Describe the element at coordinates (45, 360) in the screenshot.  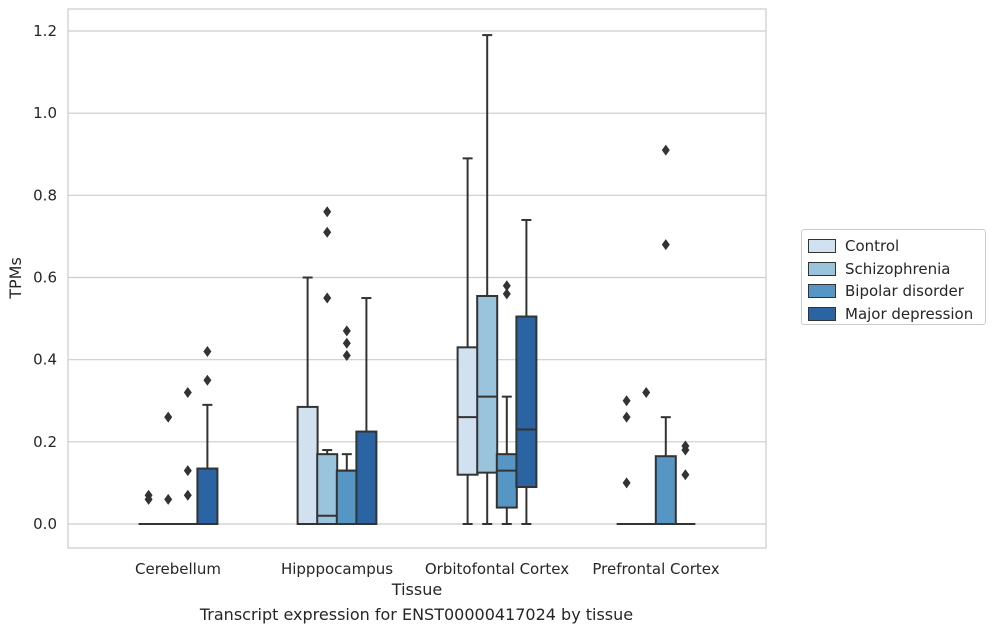
I see `y-tick-label: 0.4` at that location.